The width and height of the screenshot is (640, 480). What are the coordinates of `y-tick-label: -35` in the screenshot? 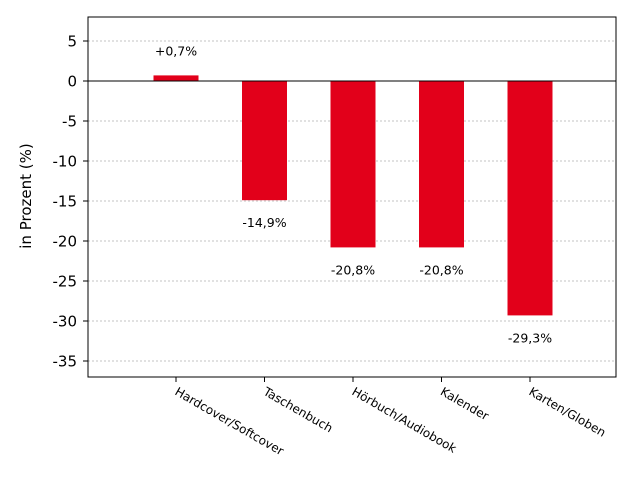 It's located at (65, 362).